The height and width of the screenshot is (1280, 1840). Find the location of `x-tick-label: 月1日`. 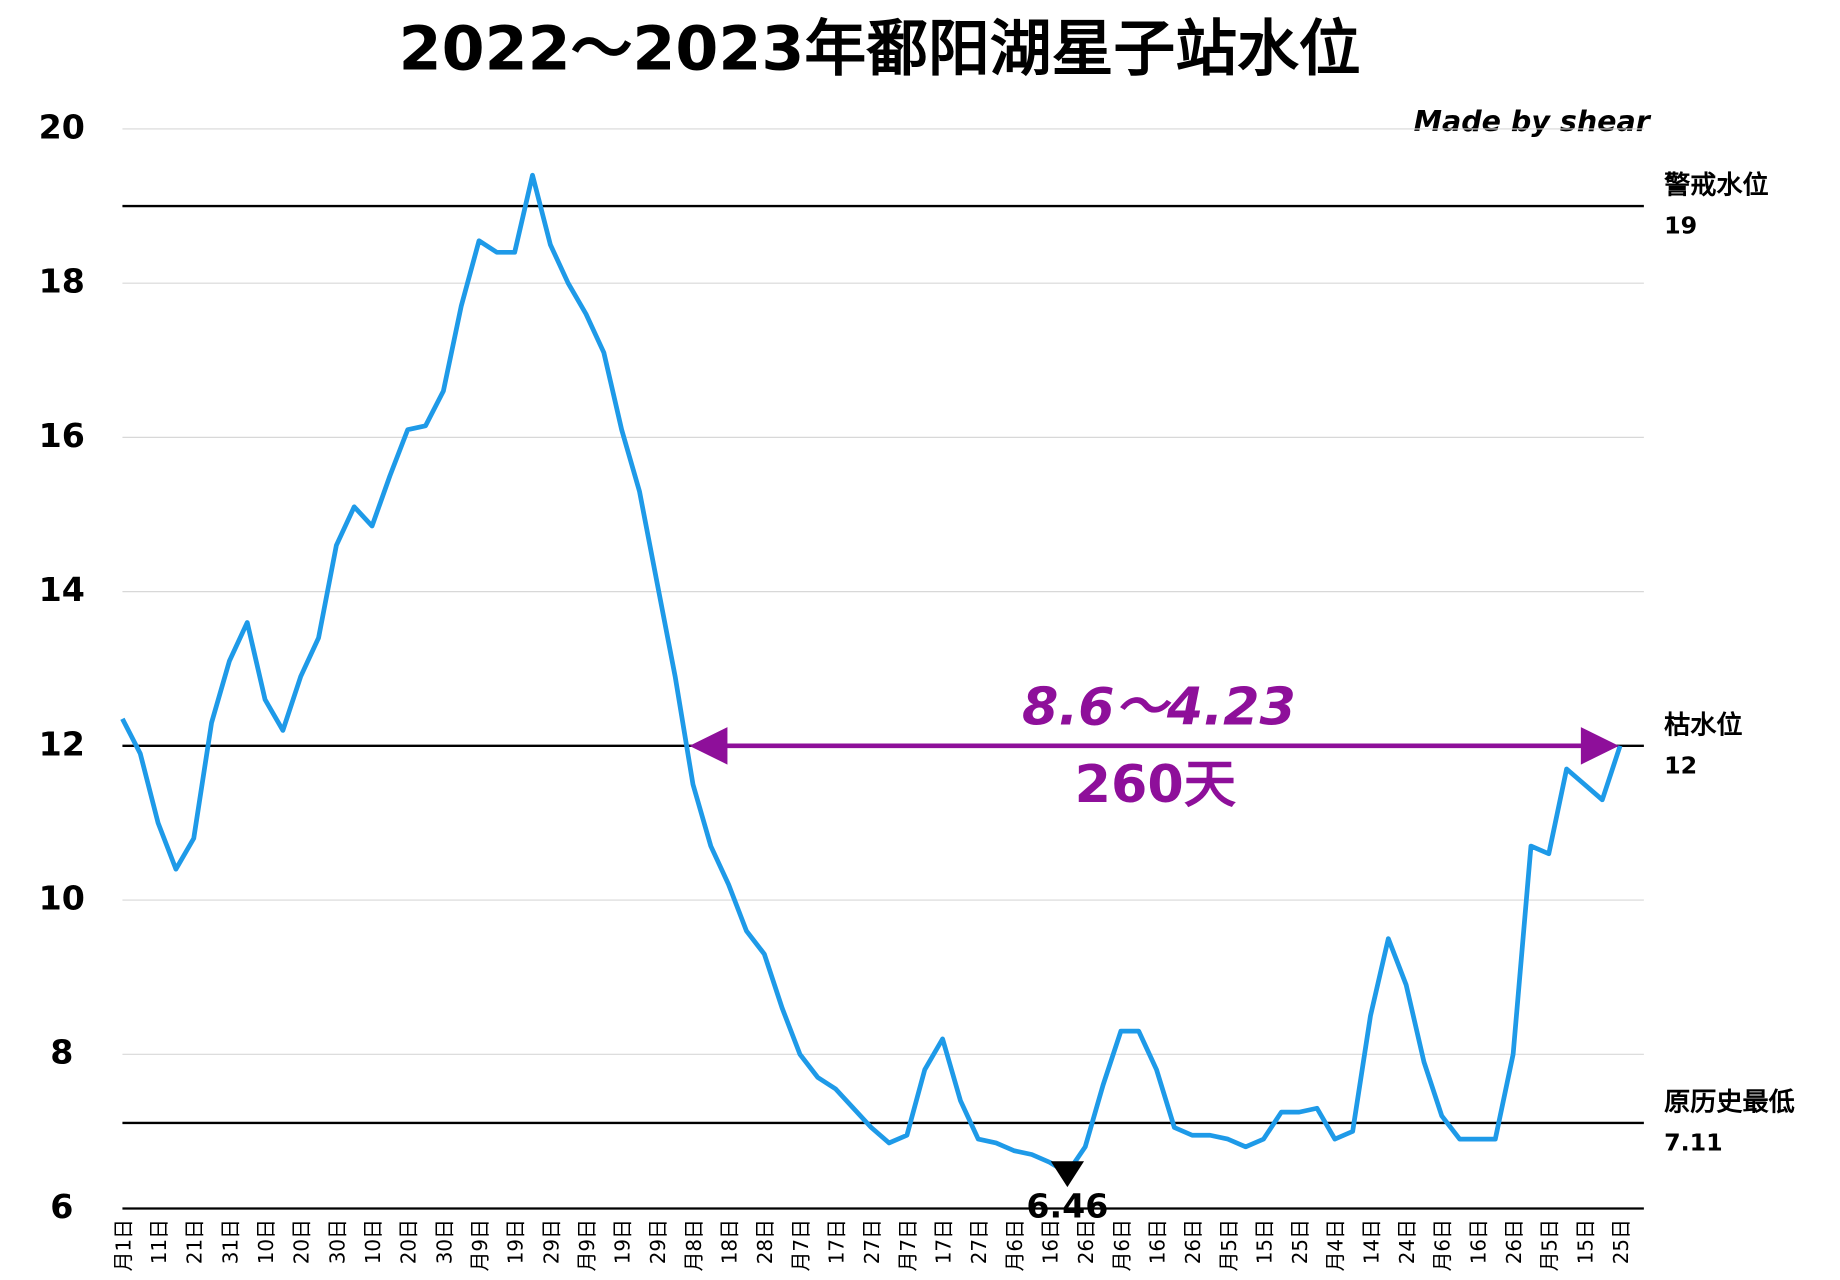

x-tick-label: 月1日 is located at coordinates (123, 1245).